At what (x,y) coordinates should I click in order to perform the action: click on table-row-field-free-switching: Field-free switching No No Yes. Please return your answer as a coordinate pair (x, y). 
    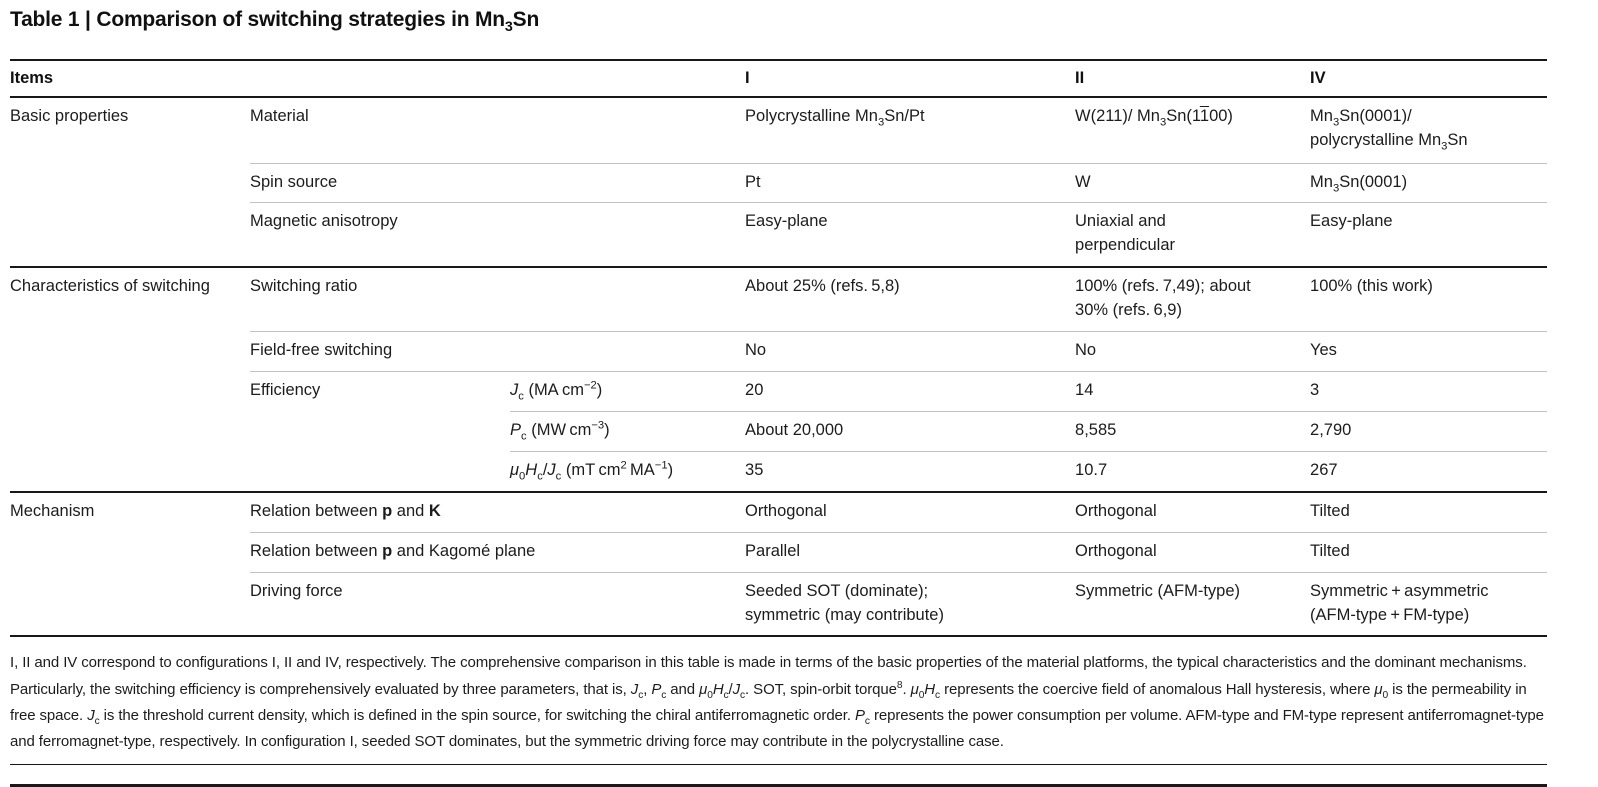
    Looking at the image, I should click on (779, 352).